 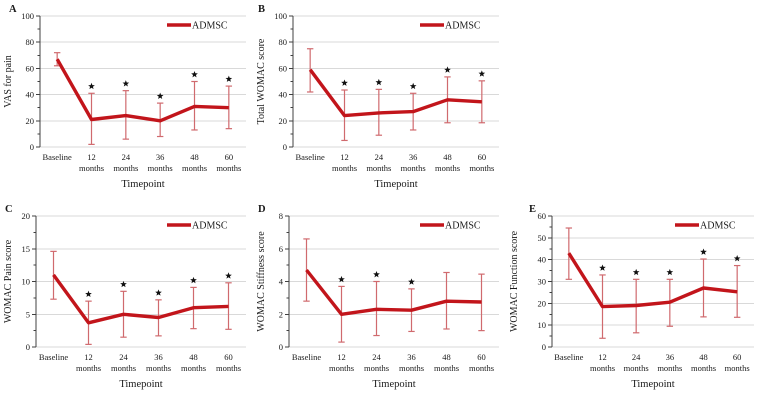 What do you see at coordinates (27, 16) in the screenshot?
I see `y-tick-label: 100` at bounding box center [27, 16].